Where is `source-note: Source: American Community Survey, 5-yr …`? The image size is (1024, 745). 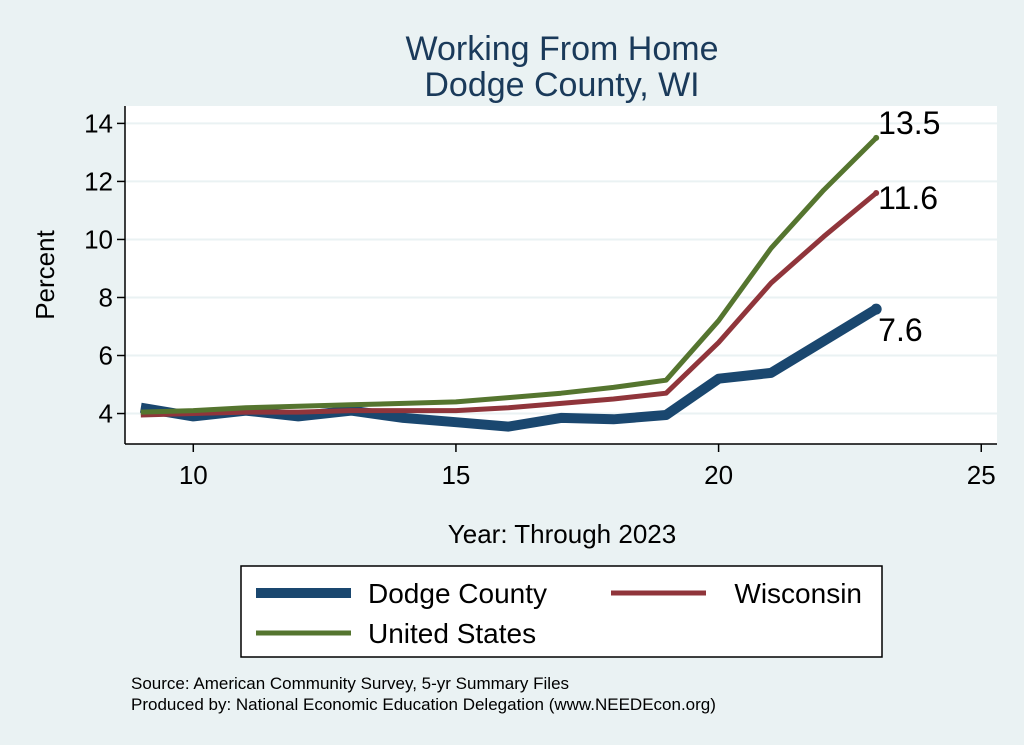
source-note: Source: American Community Survey, 5-yr … is located at coordinates (350, 683).